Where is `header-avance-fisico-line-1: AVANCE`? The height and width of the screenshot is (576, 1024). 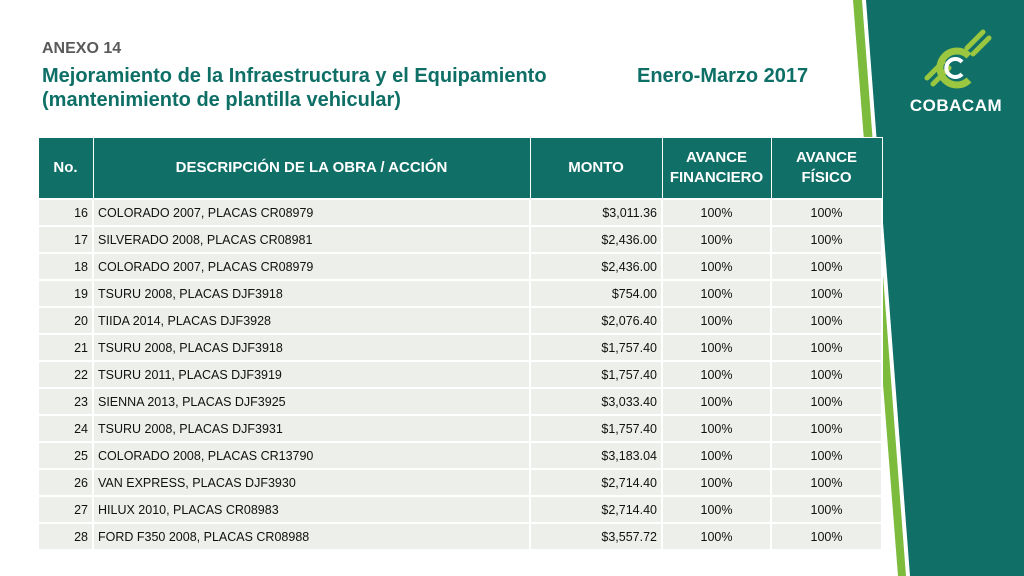 header-avance-fisico-line-1: AVANCE is located at coordinates (826, 157).